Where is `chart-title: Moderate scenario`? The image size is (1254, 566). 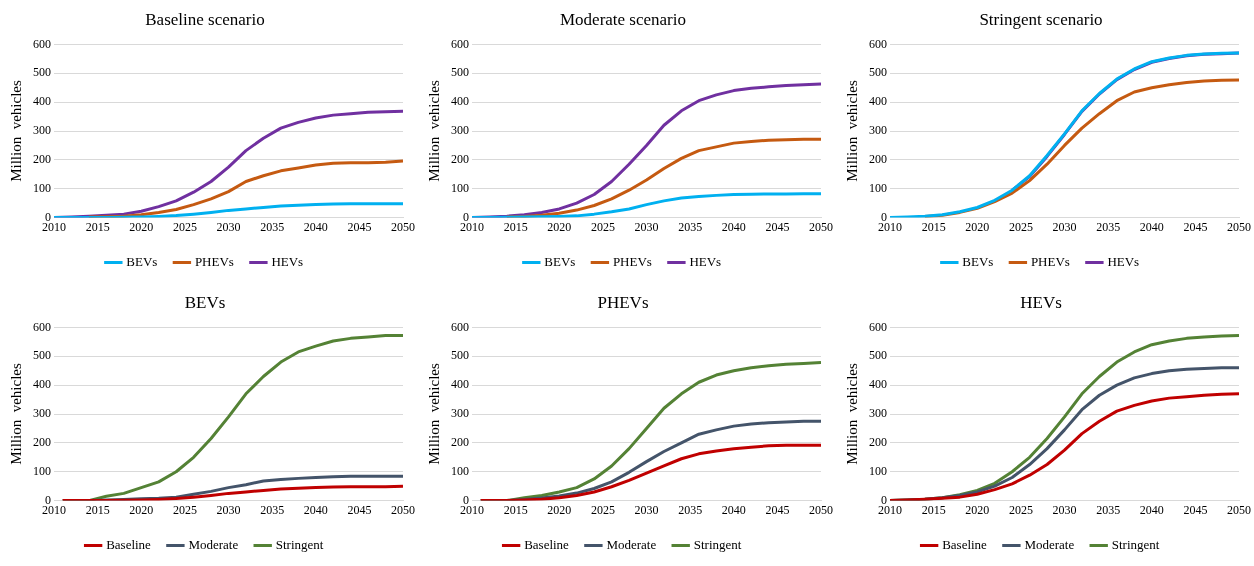
chart-title: Moderate scenario is located at coordinates (623, 19).